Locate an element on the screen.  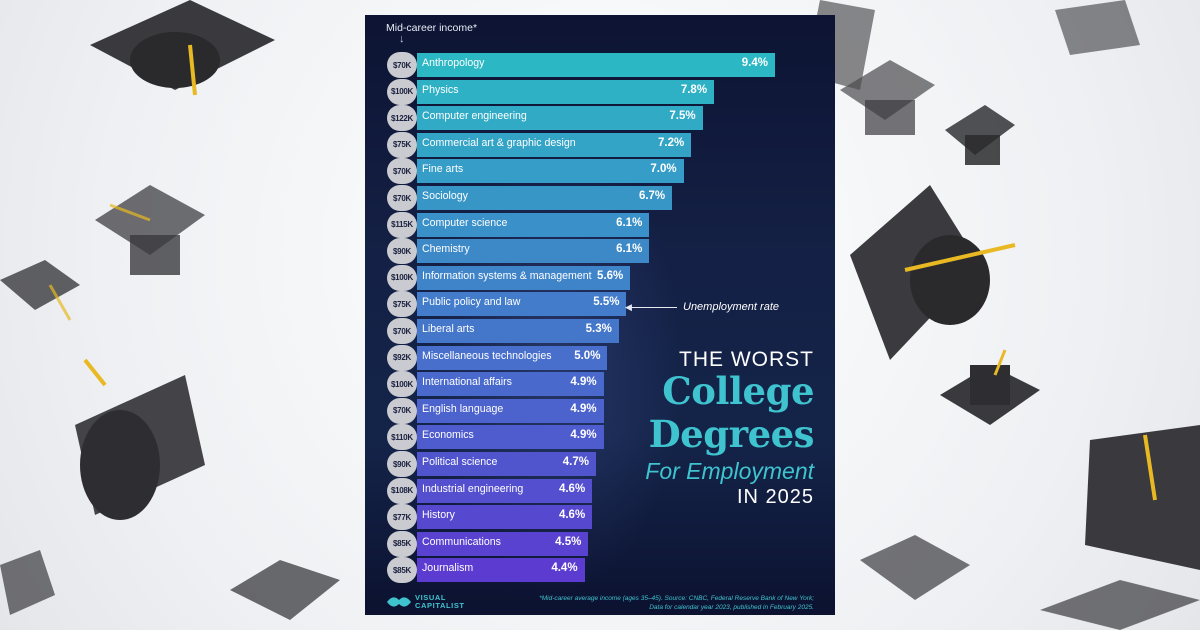
income-badge: $77K is located at coordinates (402, 517).